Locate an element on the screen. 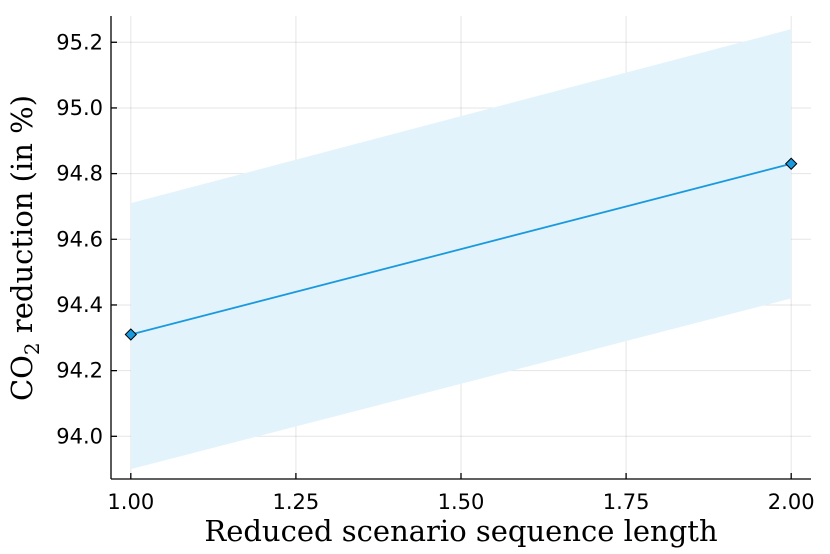 The width and height of the screenshot is (830, 554). x-tick-label: 1.00 is located at coordinates (130, 502).